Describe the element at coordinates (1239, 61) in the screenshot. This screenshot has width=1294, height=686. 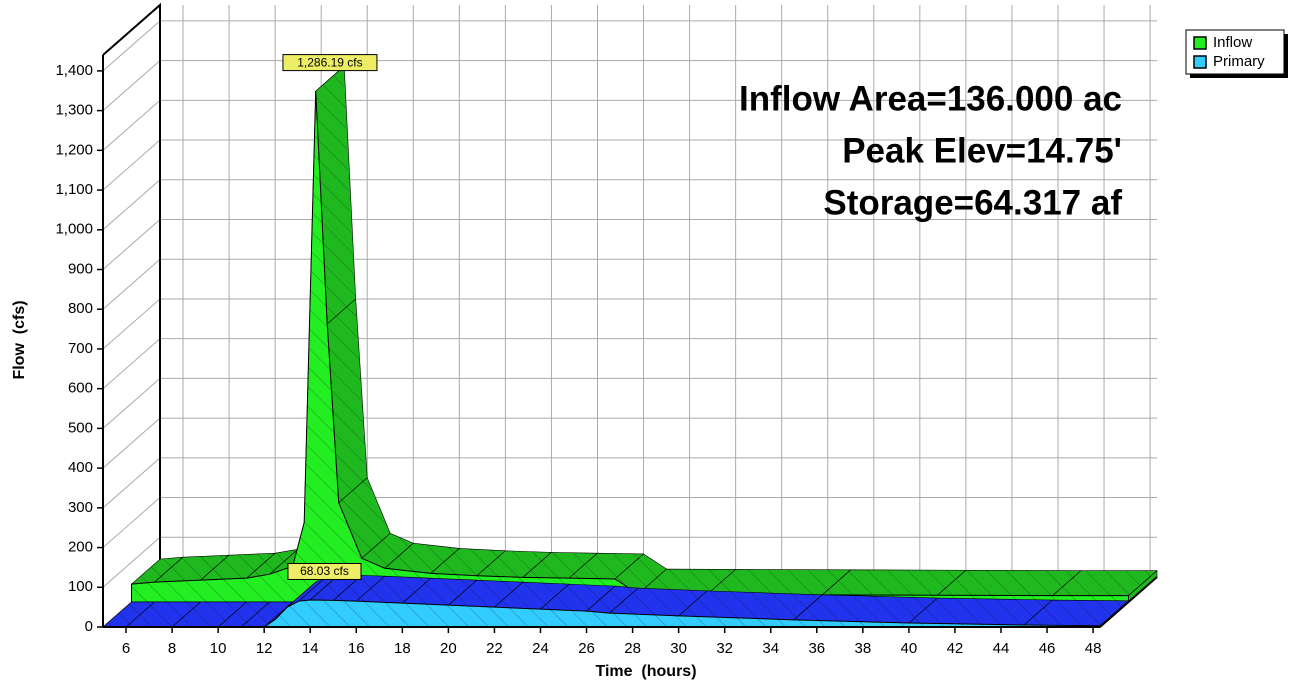
I see `legend-label: Primary` at that location.